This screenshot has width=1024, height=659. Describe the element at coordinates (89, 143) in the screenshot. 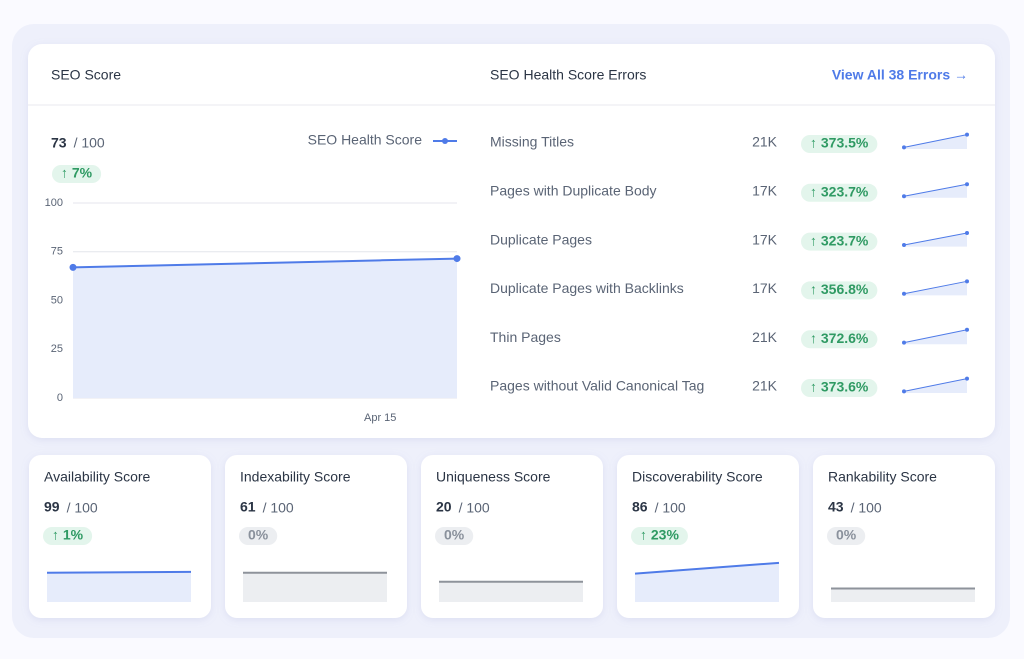

I see `score-max: / 100` at that location.